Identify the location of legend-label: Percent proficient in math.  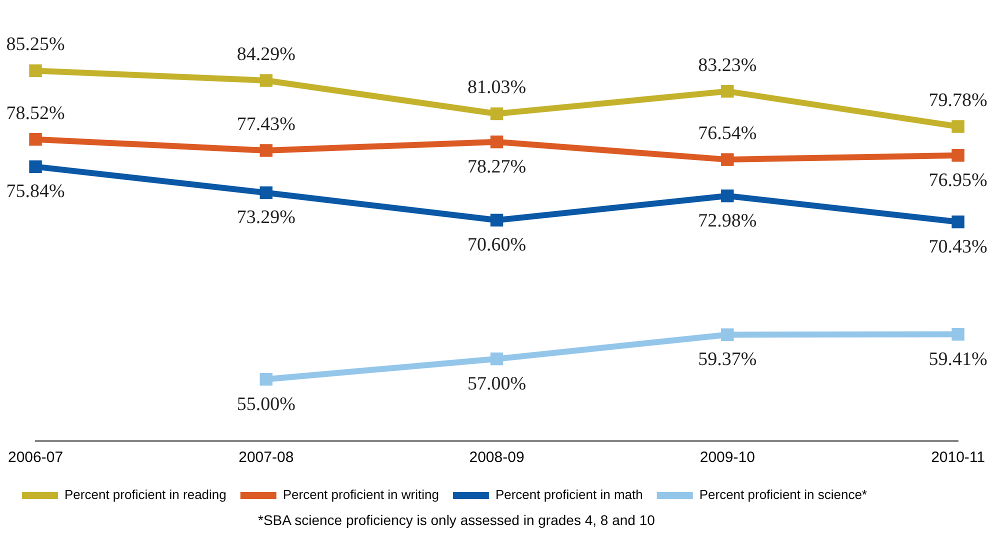
(569, 494).